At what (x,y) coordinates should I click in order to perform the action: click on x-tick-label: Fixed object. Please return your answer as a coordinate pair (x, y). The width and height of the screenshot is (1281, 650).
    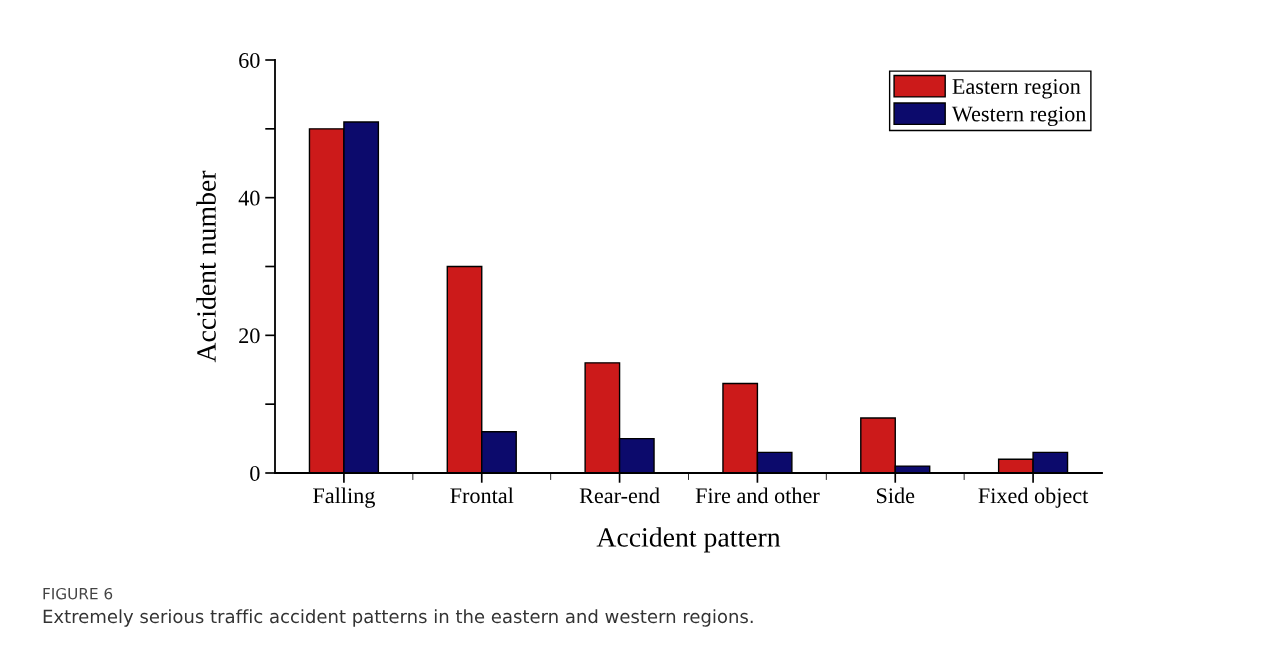
    Looking at the image, I should click on (1033, 497).